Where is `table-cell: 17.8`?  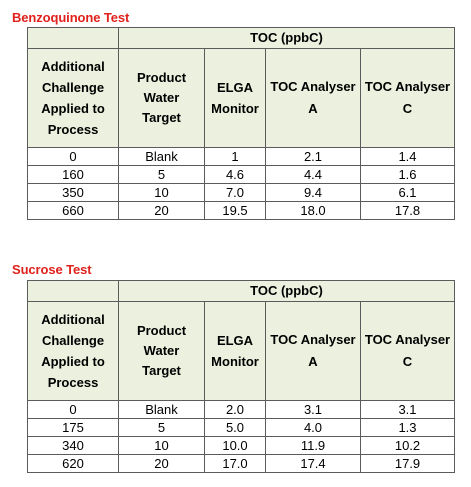
table-cell: 17.8 is located at coordinates (407, 210).